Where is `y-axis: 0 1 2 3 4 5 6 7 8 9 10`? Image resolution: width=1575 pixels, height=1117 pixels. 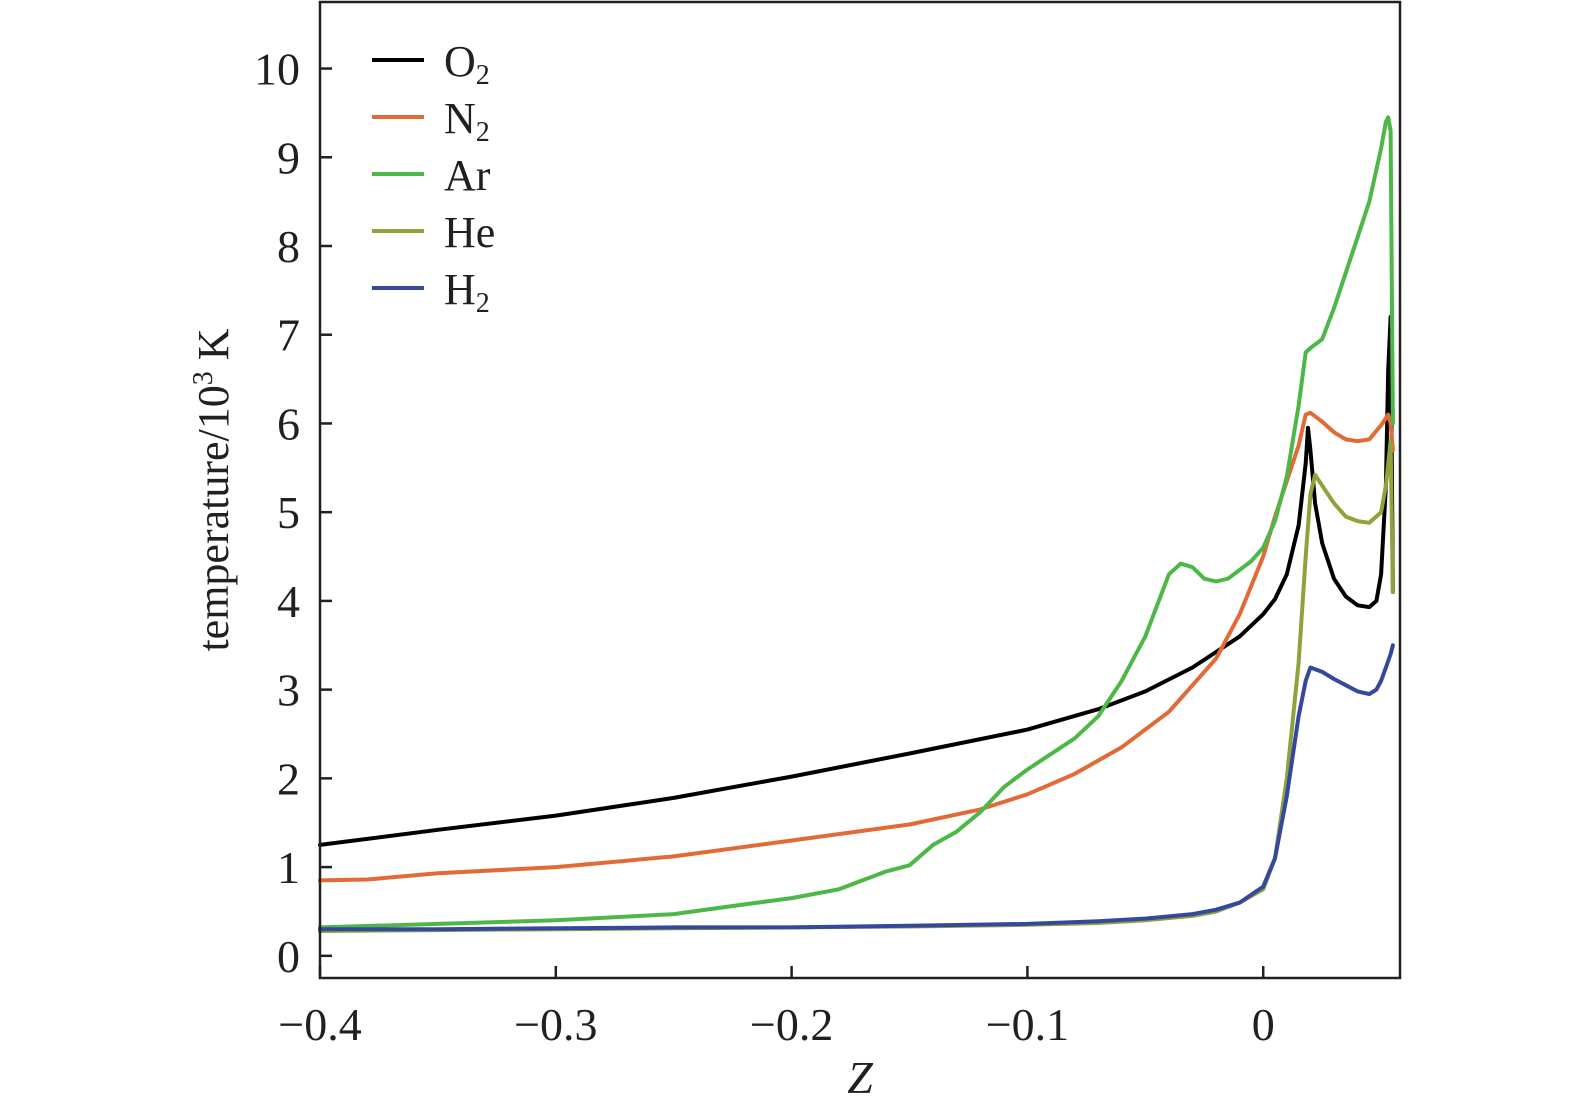
y-axis: 0 1 2 3 4 5 6 7 8 9 10 is located at coordinates (293, 513).